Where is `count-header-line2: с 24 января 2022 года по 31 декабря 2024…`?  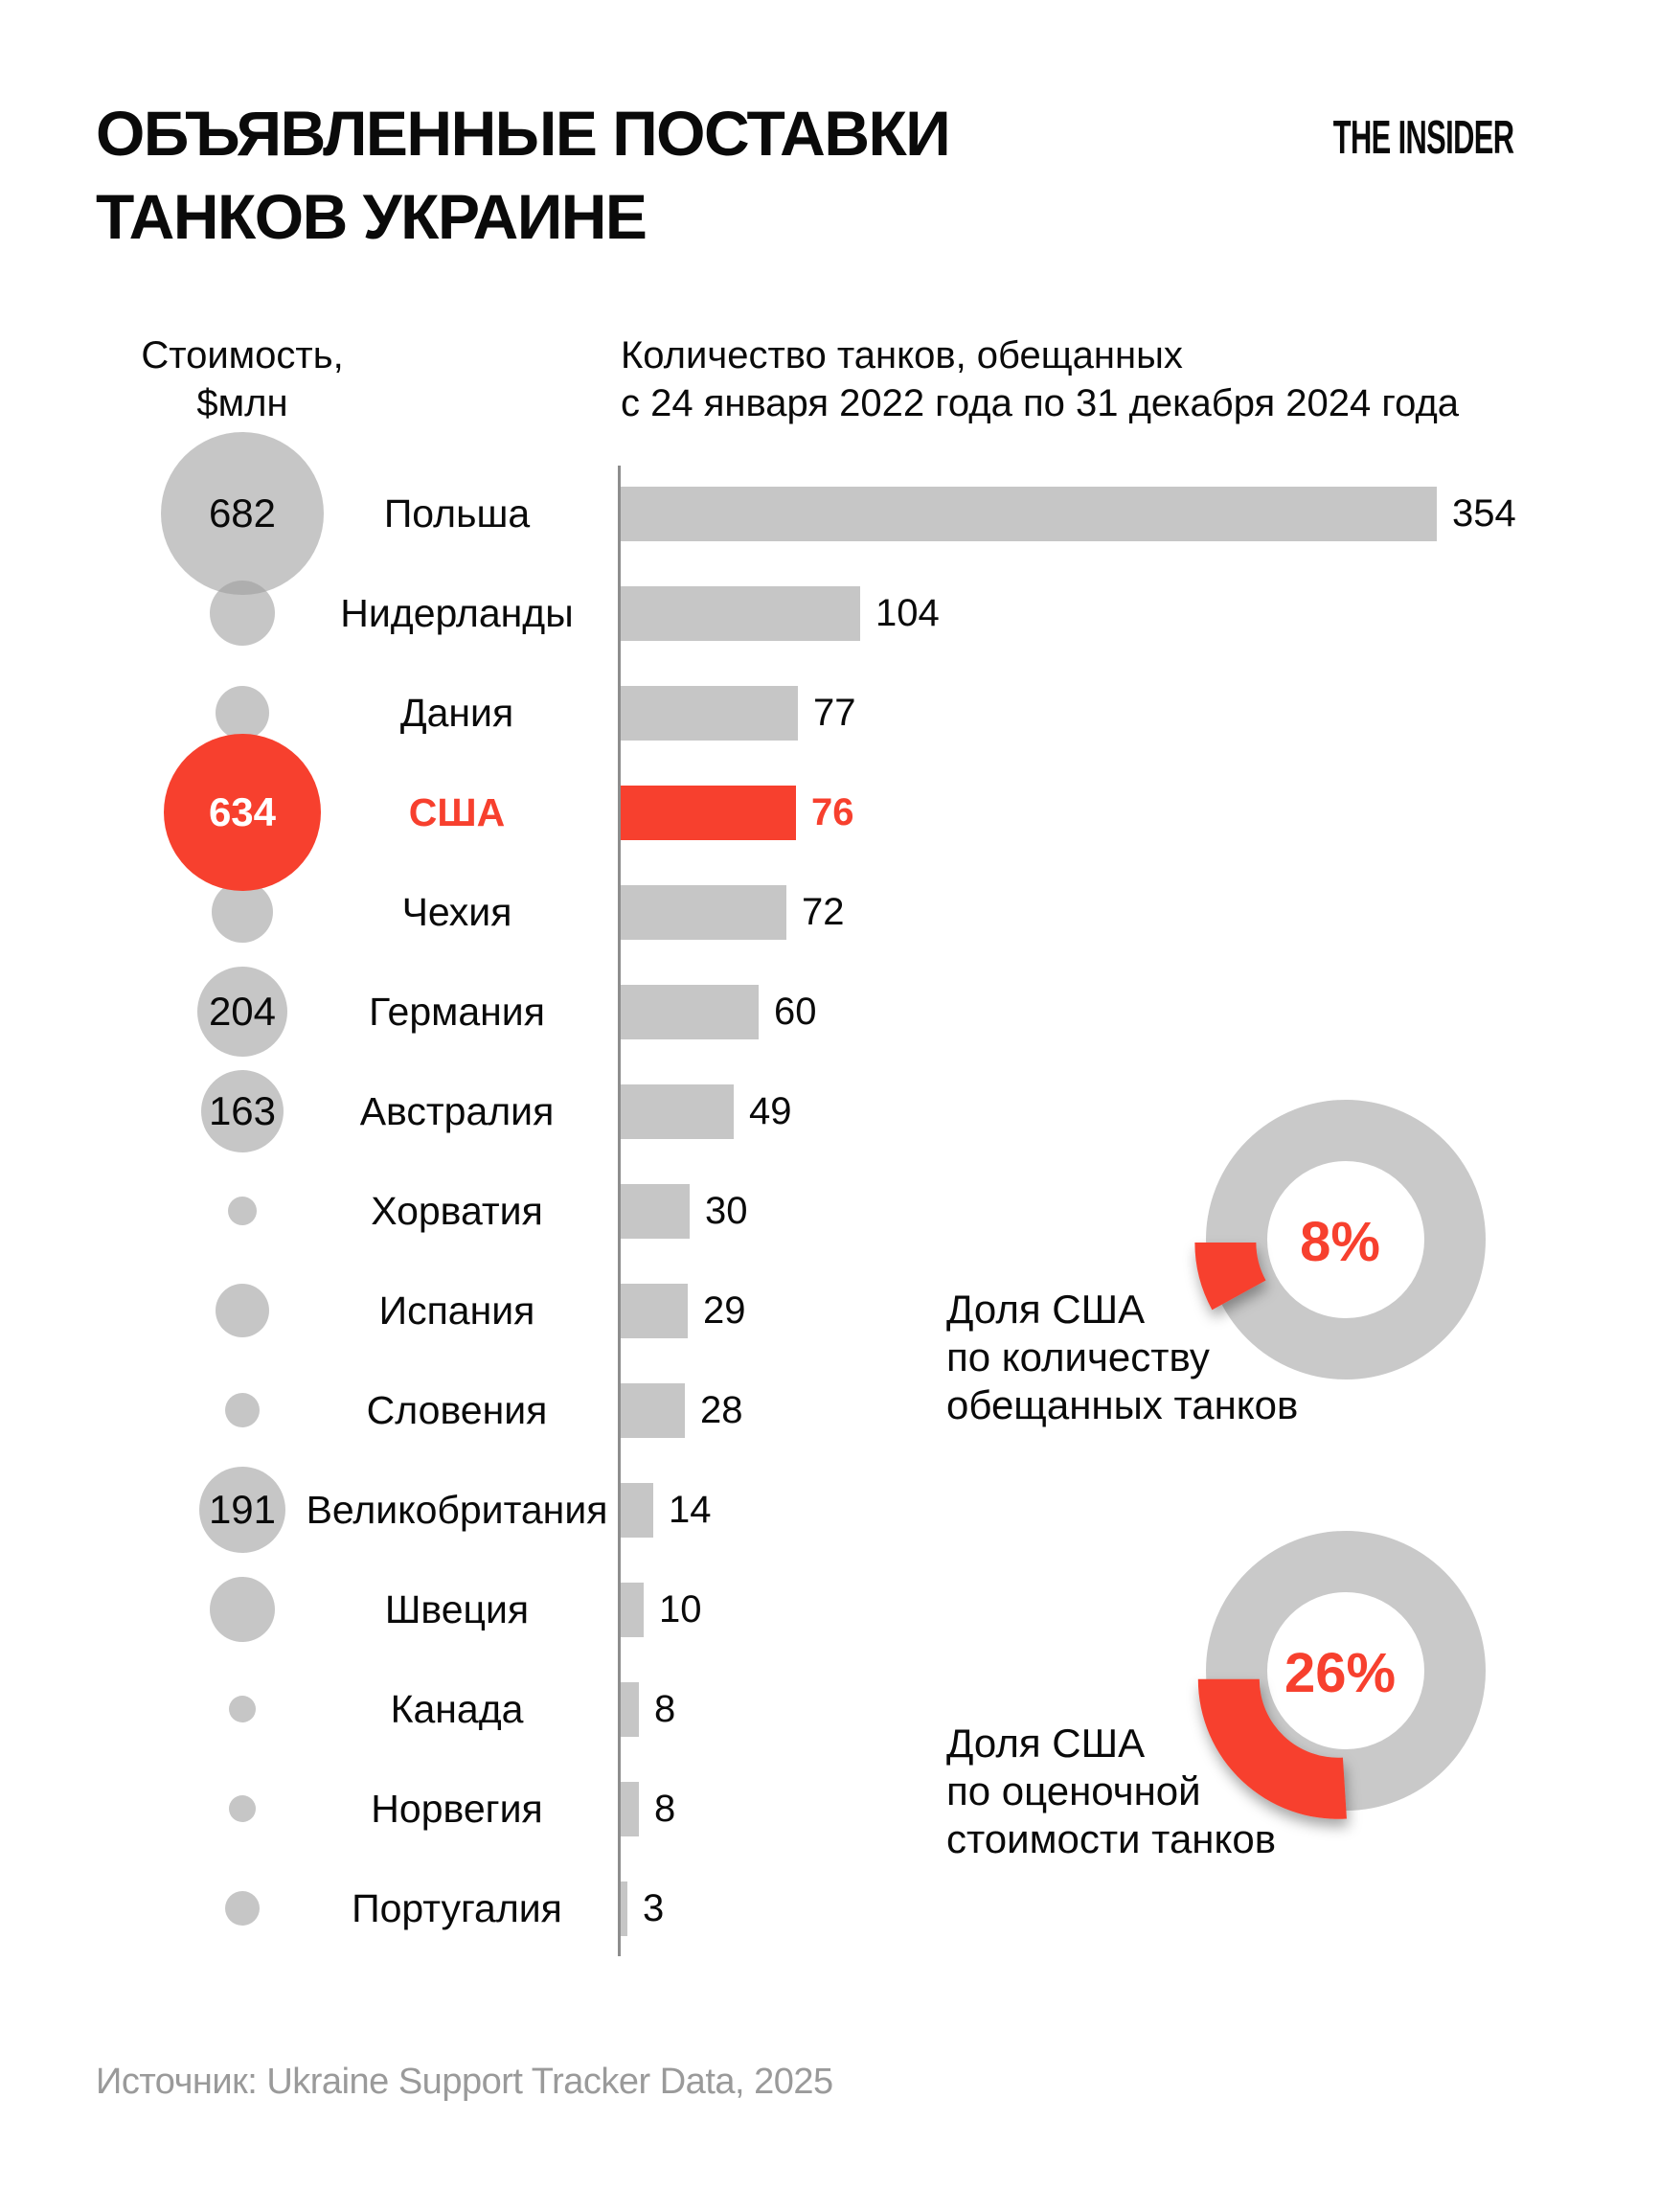 count-header-line2: с 24 января 2022 года по 31 декабря 2024… is located at coordinates (1040, 403).